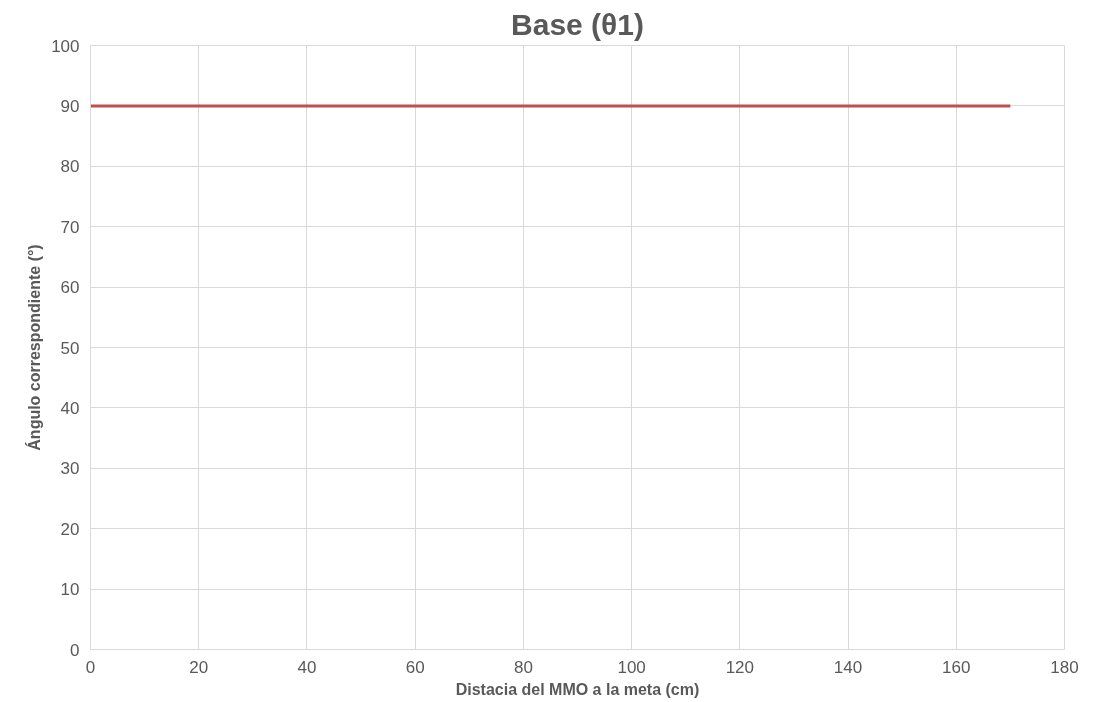  I want to click on x-tick-label: 180, so click(1064, 667).